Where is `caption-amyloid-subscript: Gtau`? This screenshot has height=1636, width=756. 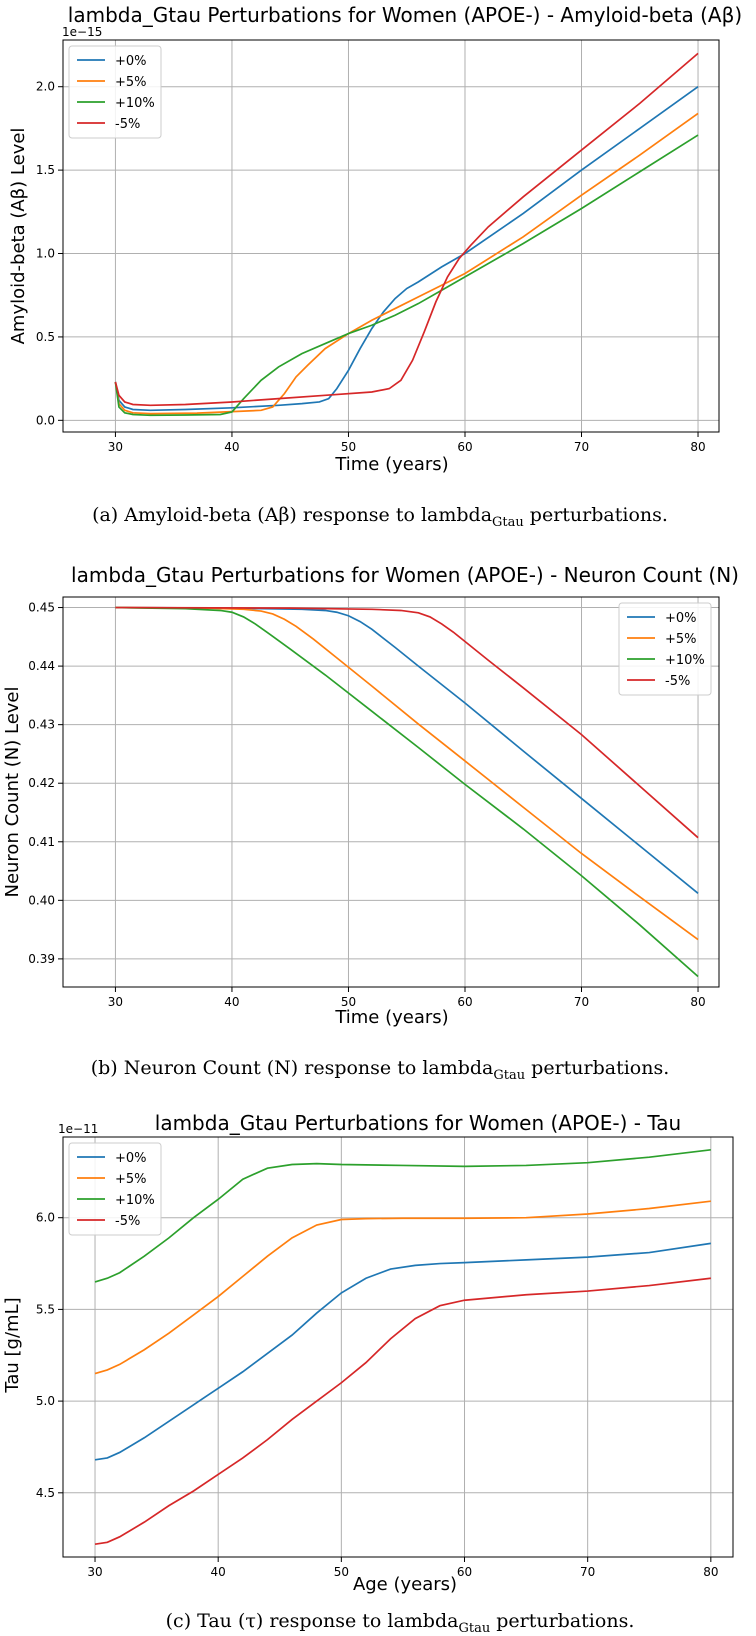
caption-amyloid-subscript: Gtau is located at coordinates (508, 522).